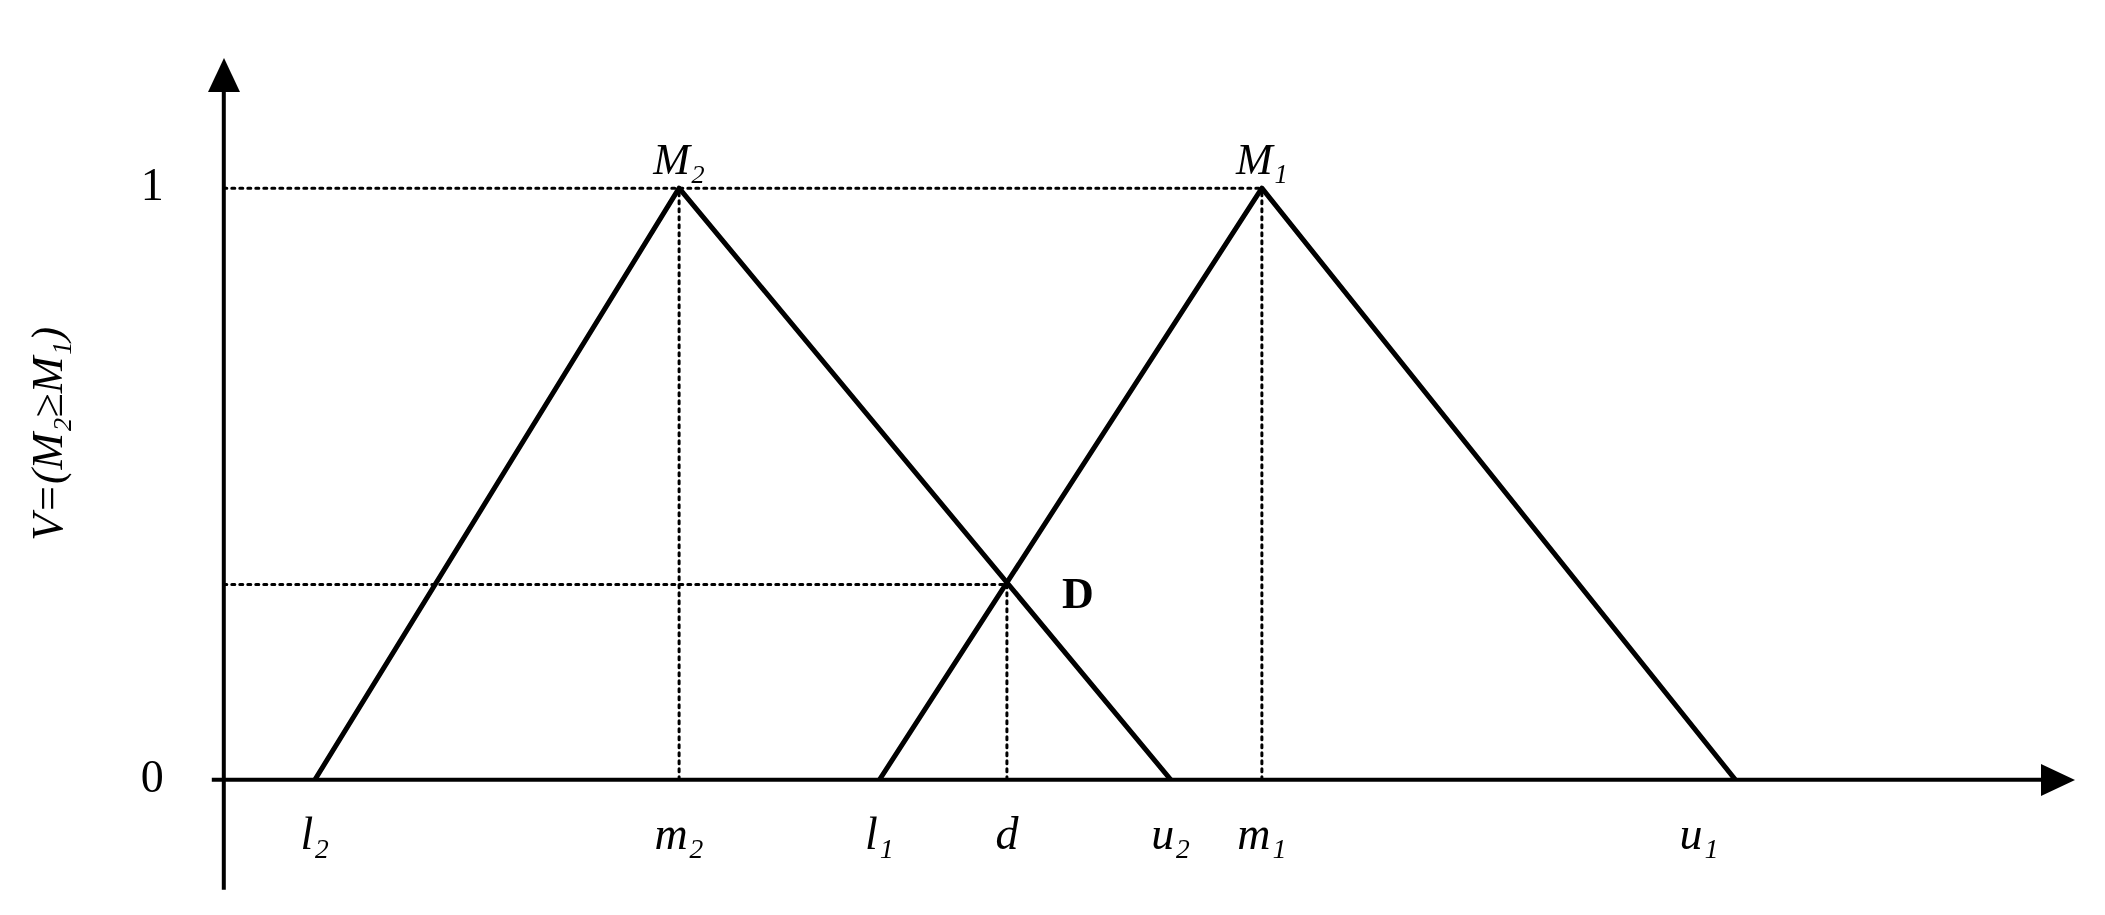 This screenshot has width=2105, height=915. What do you see at coordinates (1261, 159) in the screenshot?
I see `annotation: M₁` at bounding box center [1261, 159].